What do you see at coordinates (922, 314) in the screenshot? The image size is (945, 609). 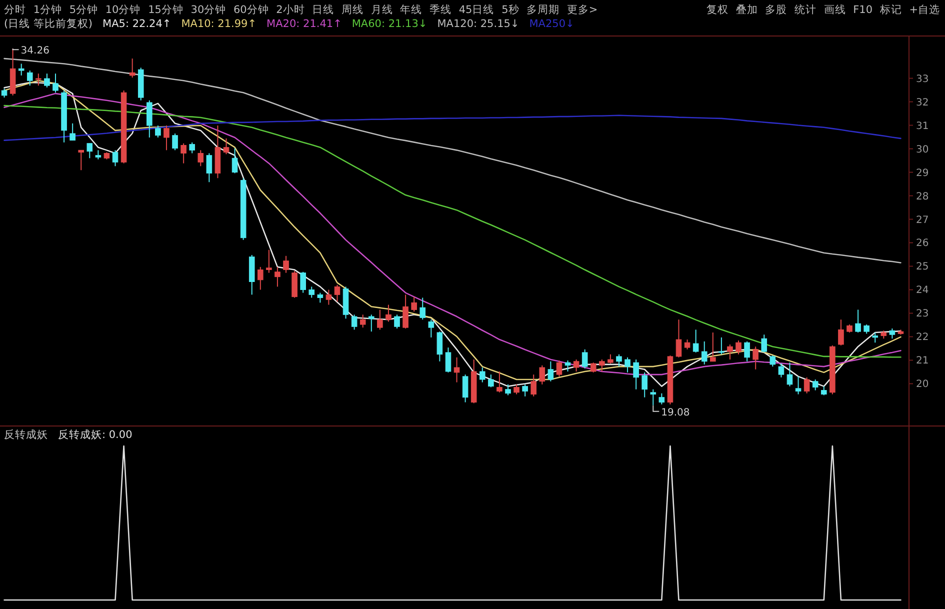 I see `y-tick-label: 23` at bounding box center [922, 314].